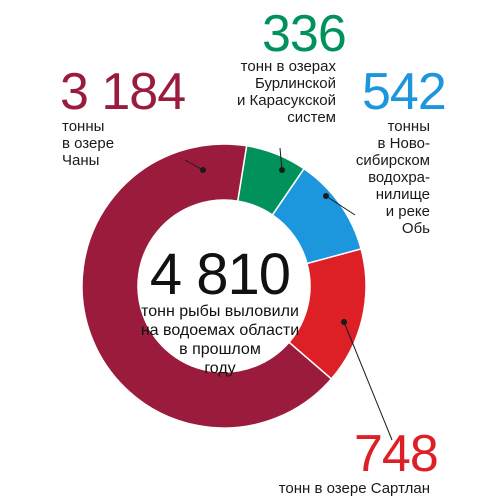  Describe the element at coordinates (295, 83) in the screenshot. I see `burlinskaya-desc-line: Бурлинской` at that location.